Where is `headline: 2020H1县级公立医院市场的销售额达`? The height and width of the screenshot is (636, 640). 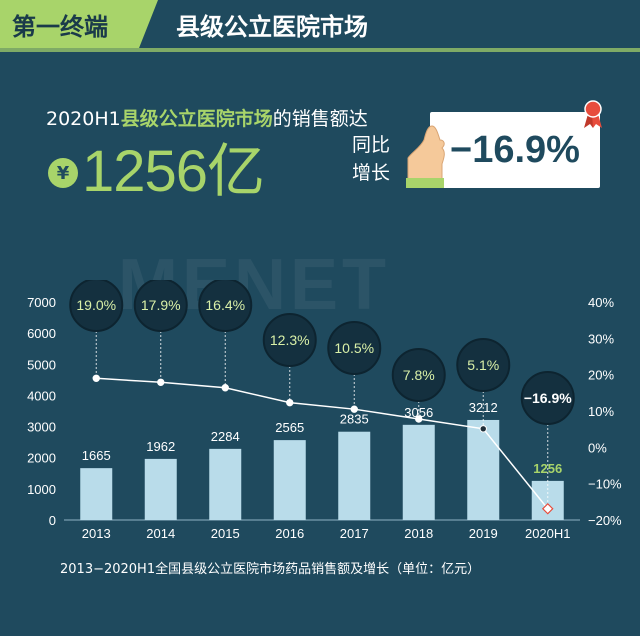
headline: 2020H1县级公立医院市场的销售额达 is located at coordinates (207, 117).